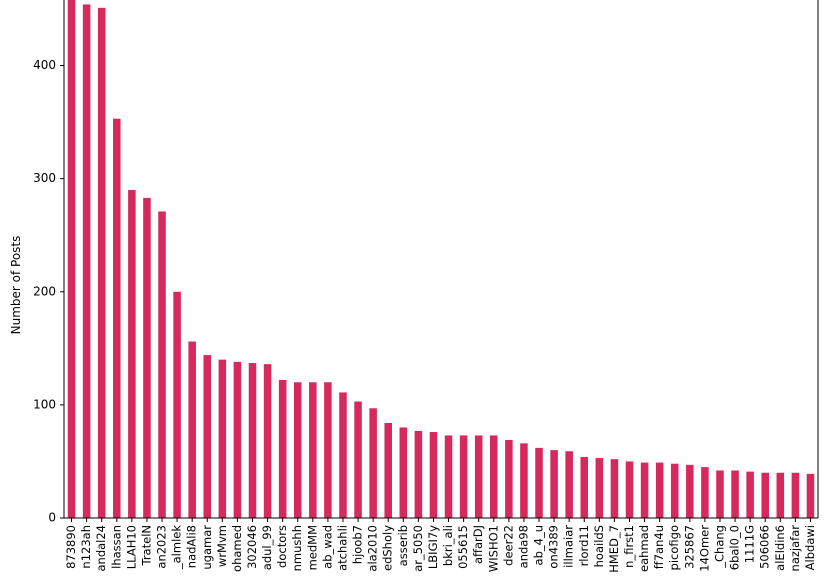 The image size is (828, 580). Describe the element at coordinates (101, 548) in the screenshot. I see `x-tick-label-2: andal24` at that location.